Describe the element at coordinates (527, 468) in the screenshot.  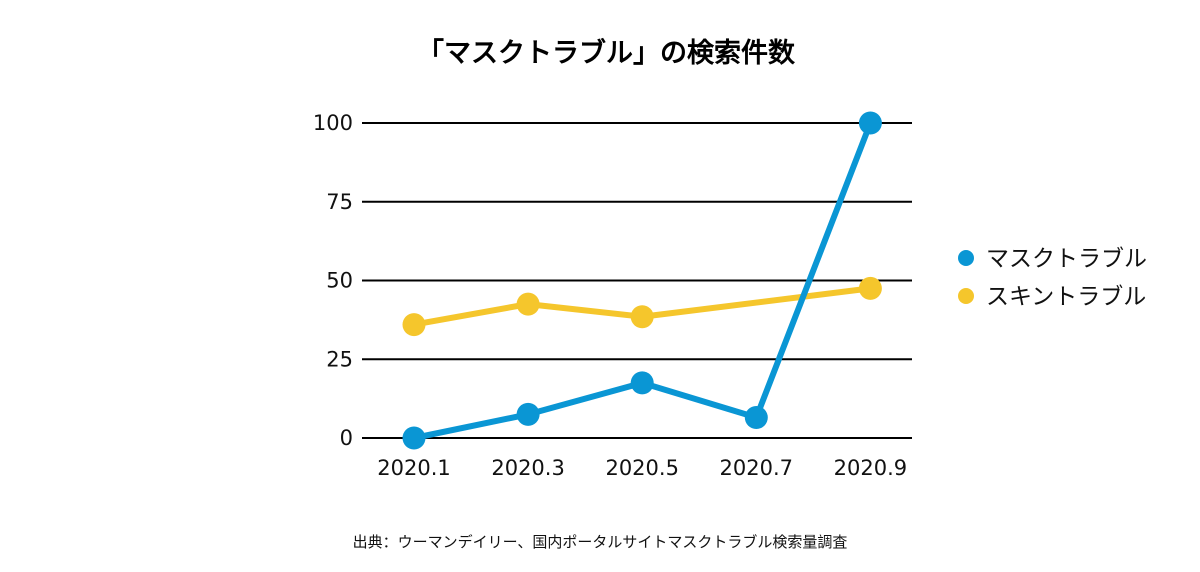
I see `x-tick-label-2020.3: 2020.3` at that location.